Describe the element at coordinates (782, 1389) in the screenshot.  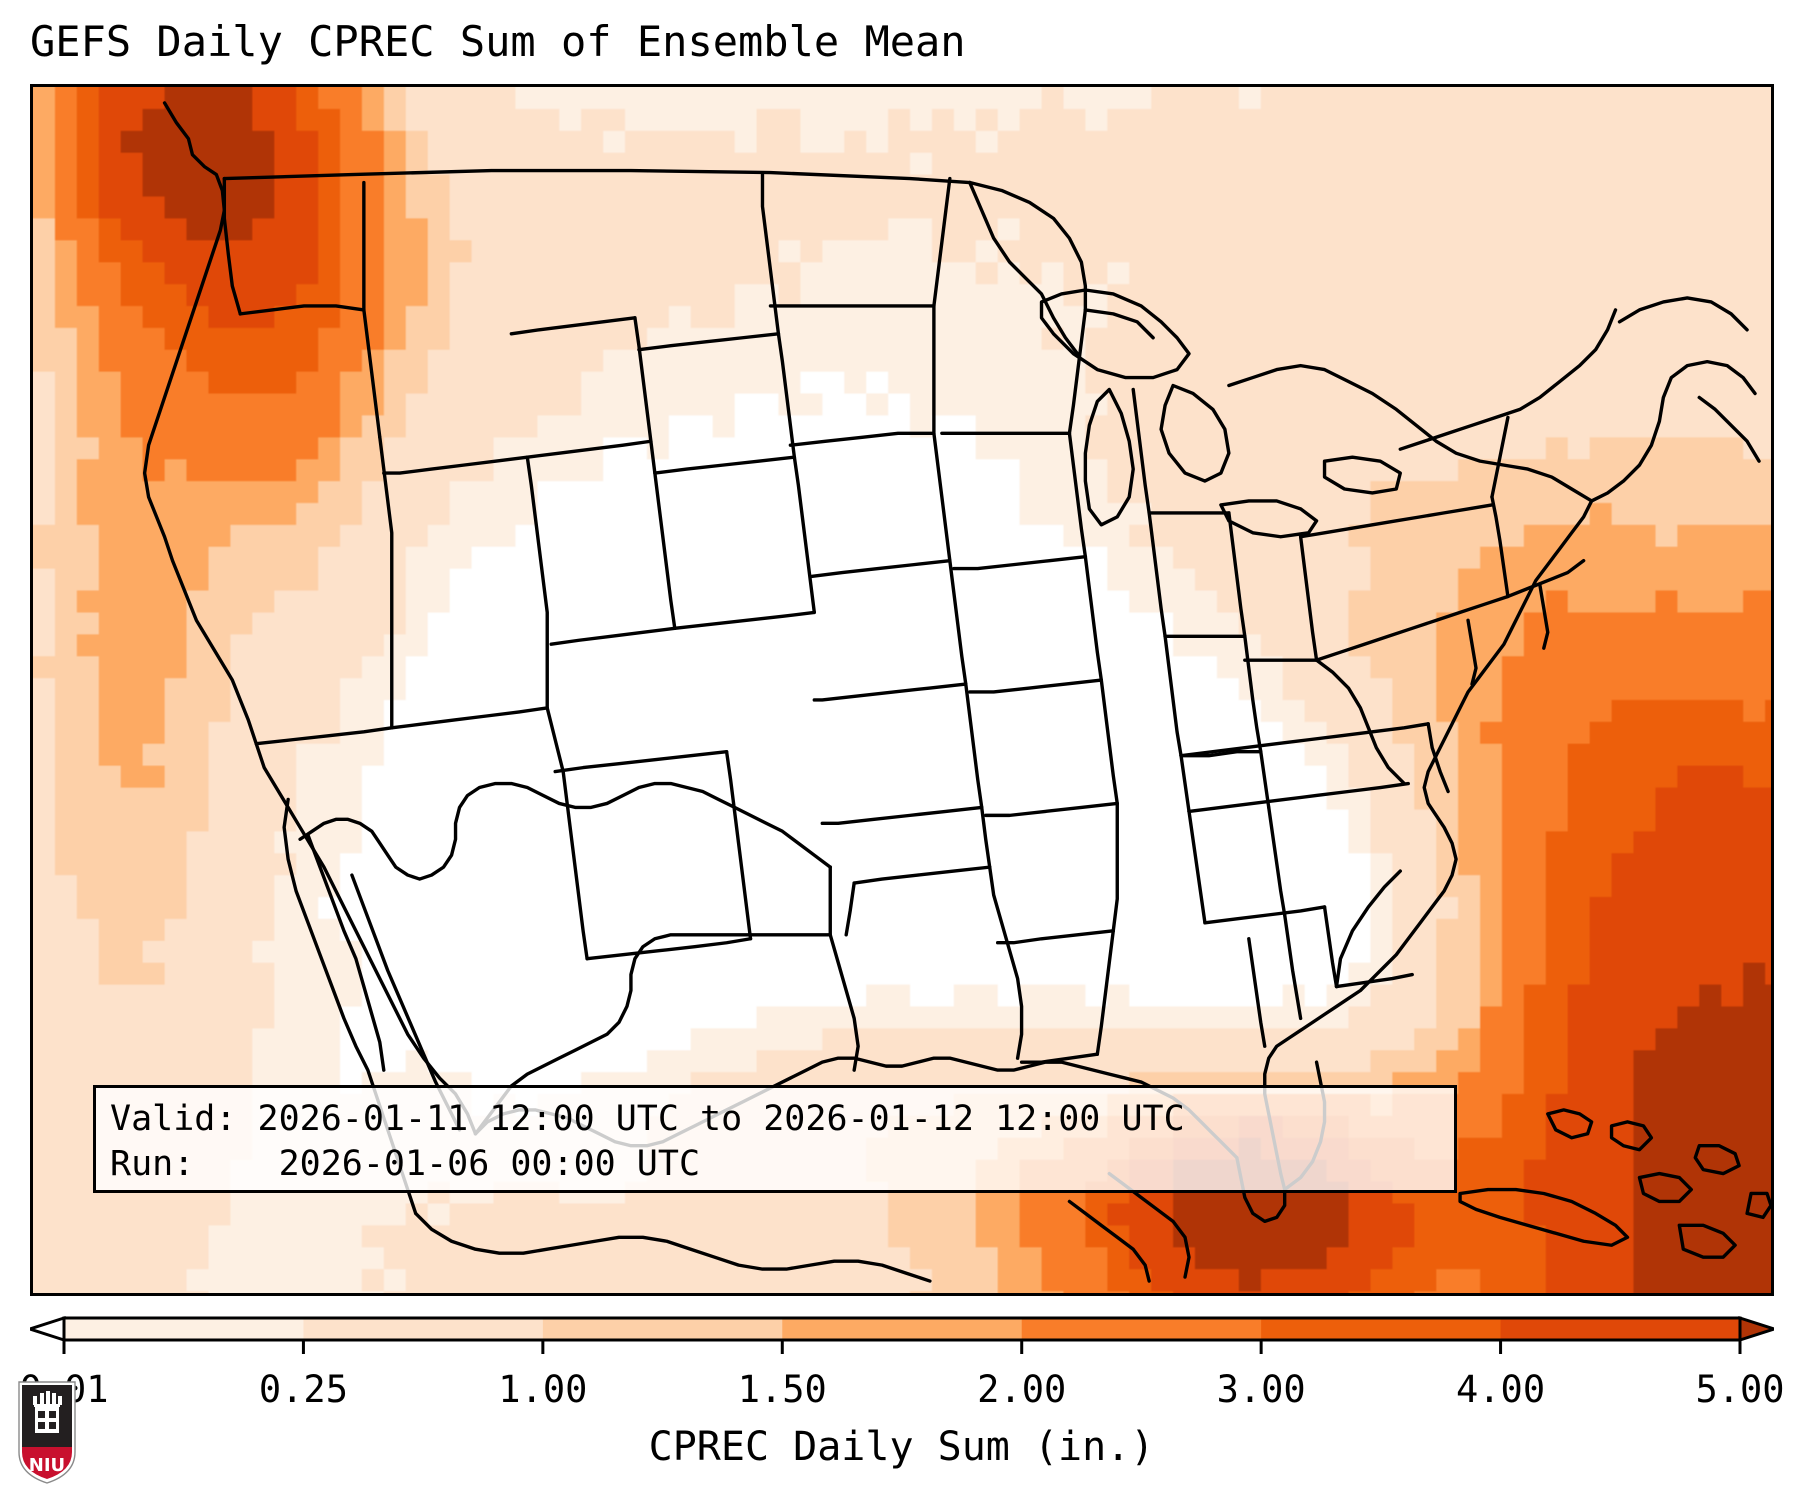
I see `colorbar-tick-3: 1.50` at that location.